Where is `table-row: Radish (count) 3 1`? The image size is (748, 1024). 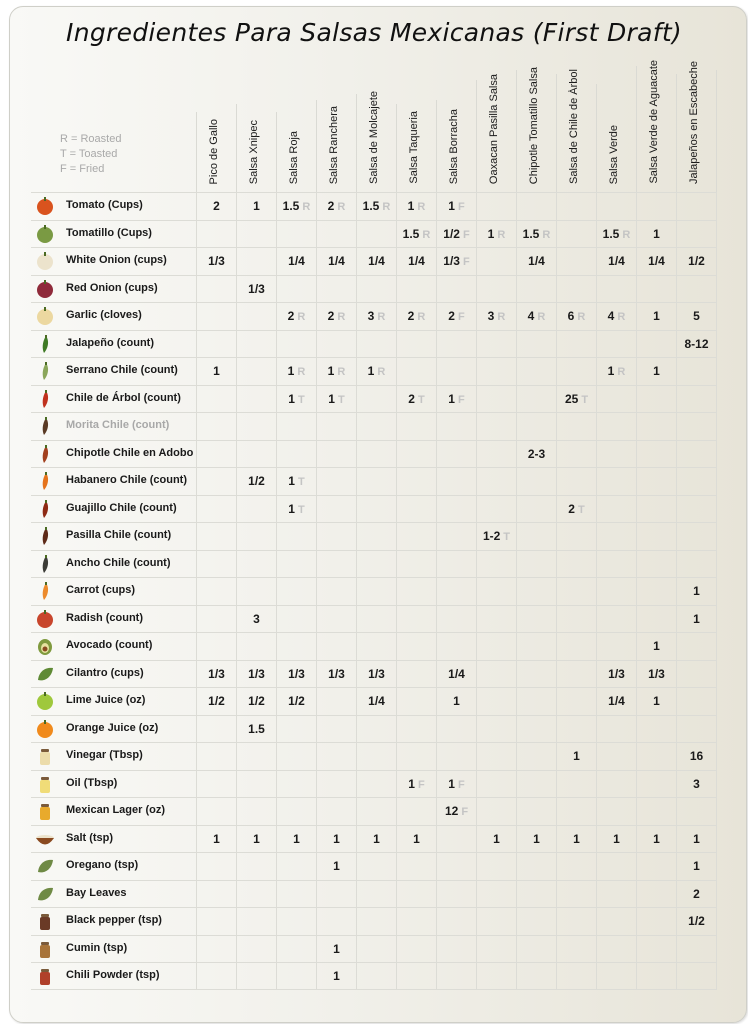 table-row: Radish (count) 3 1 is located at coordinates (373, 618).